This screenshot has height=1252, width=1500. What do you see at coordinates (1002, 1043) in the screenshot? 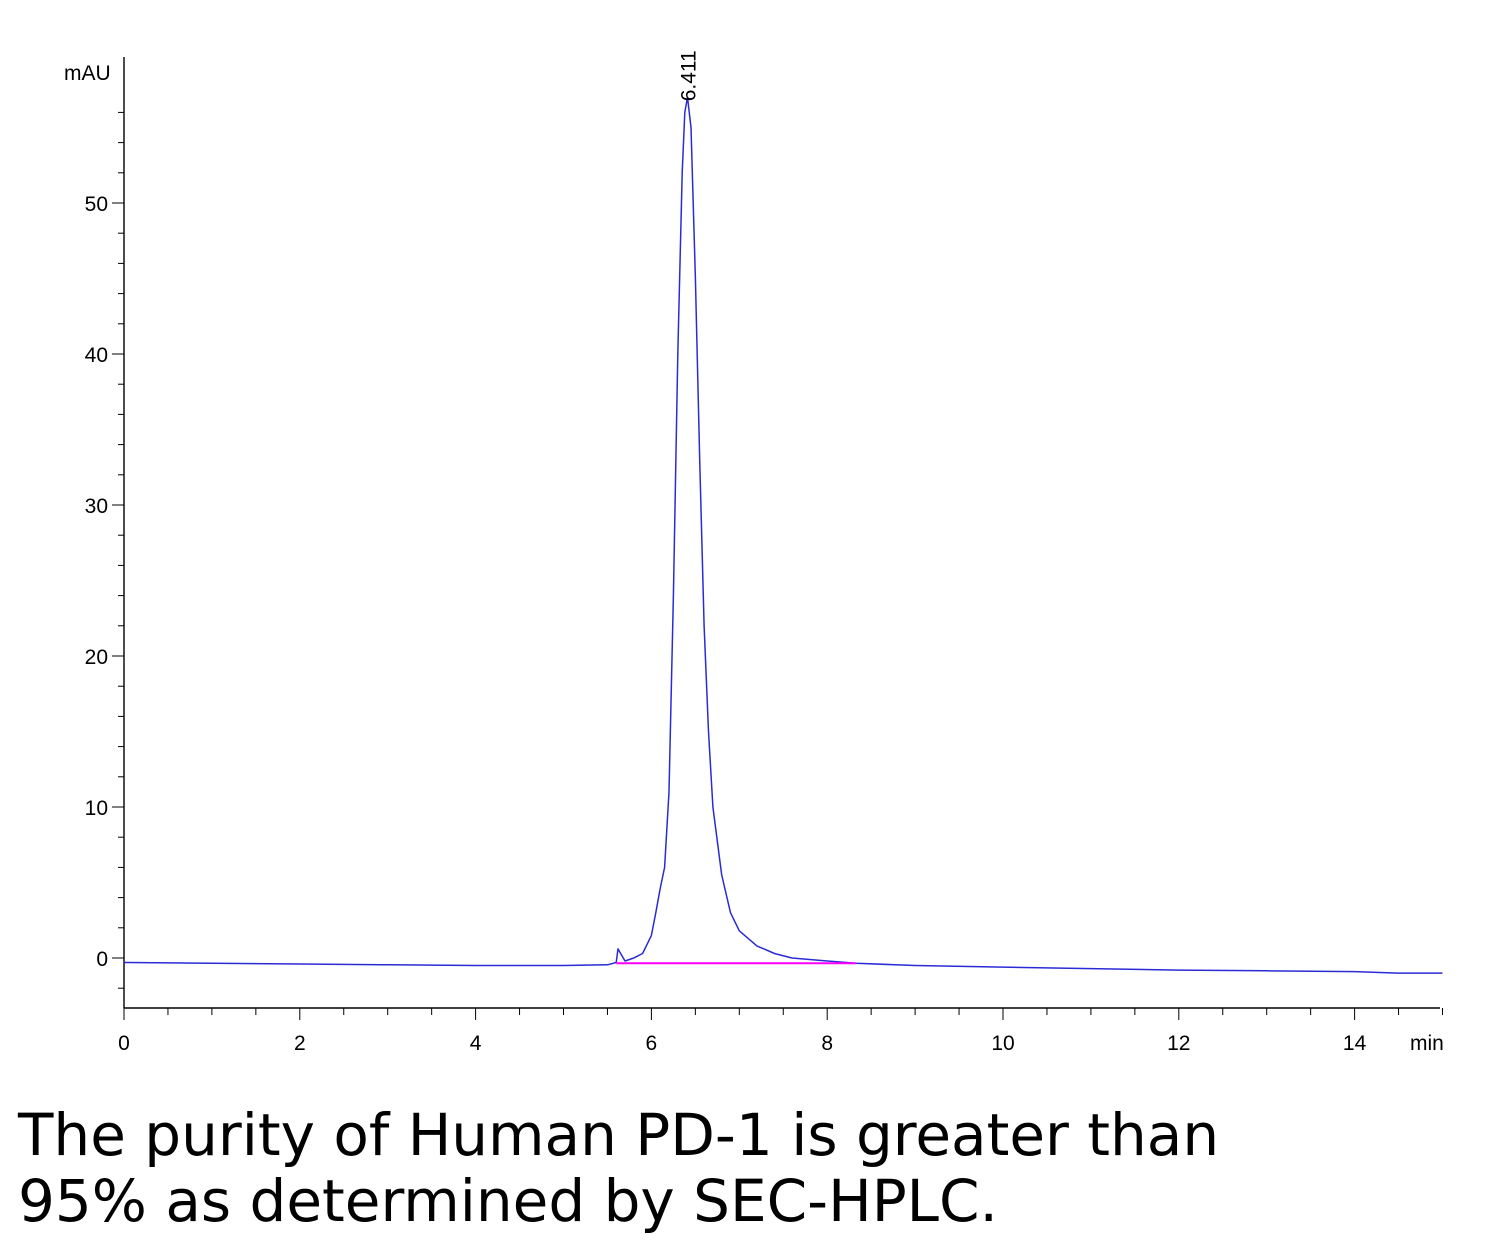
I see `x-tick-label: 10` at bounding box center [1002, 1043].